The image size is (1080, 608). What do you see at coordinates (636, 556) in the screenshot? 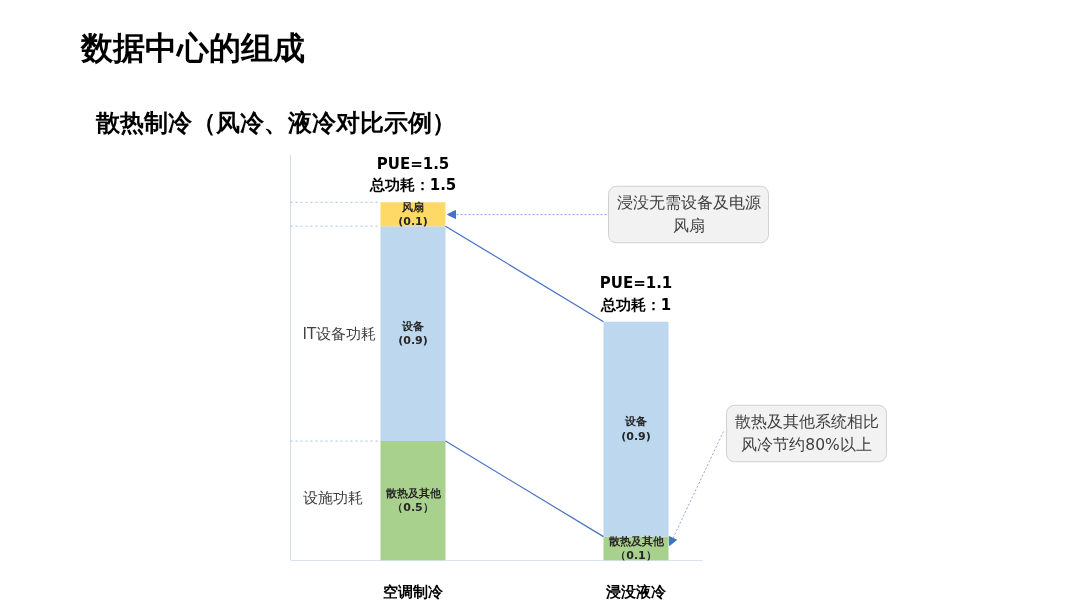
I see `data-label: （0.1）` at bounding box center [636, 556].